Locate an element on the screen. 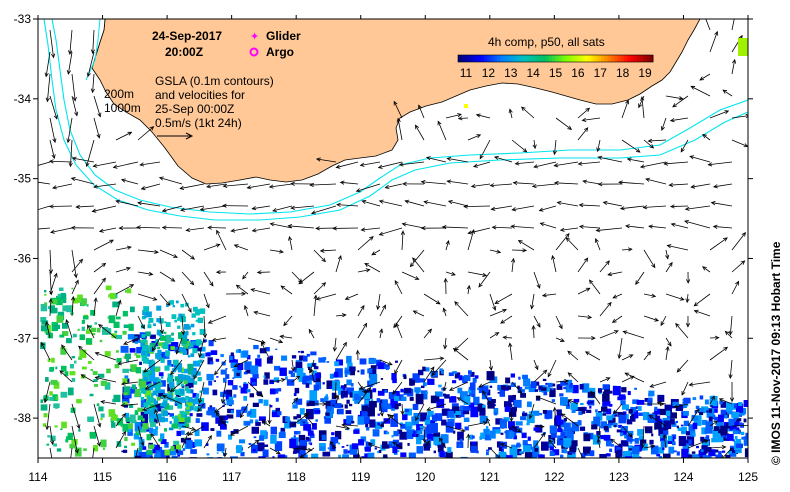 The image size is (790, 492). x-tick-label: 120 is located at coordinates (425, 477).